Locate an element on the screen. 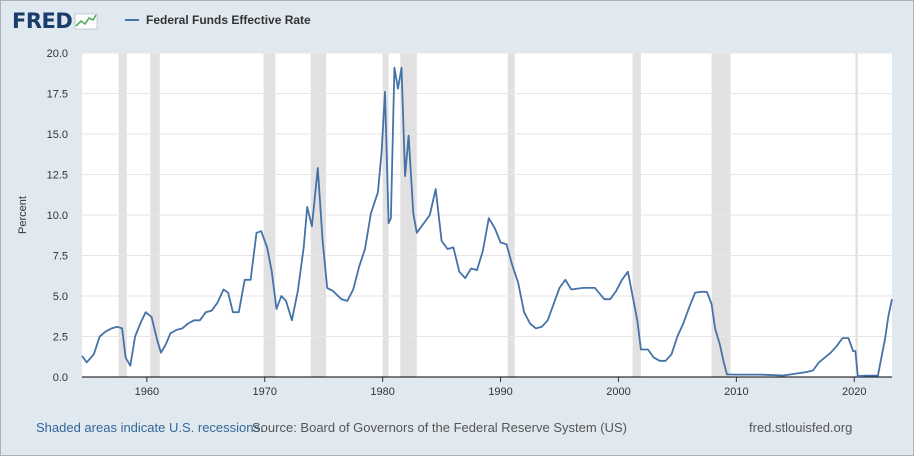 The height and width of the screenshot is (456, 914). x-tick-label: 1970 is located at coordinates (265, 392).